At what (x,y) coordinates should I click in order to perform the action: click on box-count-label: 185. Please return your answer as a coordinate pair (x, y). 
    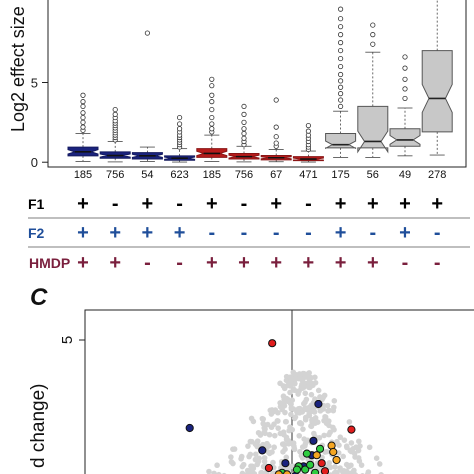
    Looking at the image, I should click on (83, 175).